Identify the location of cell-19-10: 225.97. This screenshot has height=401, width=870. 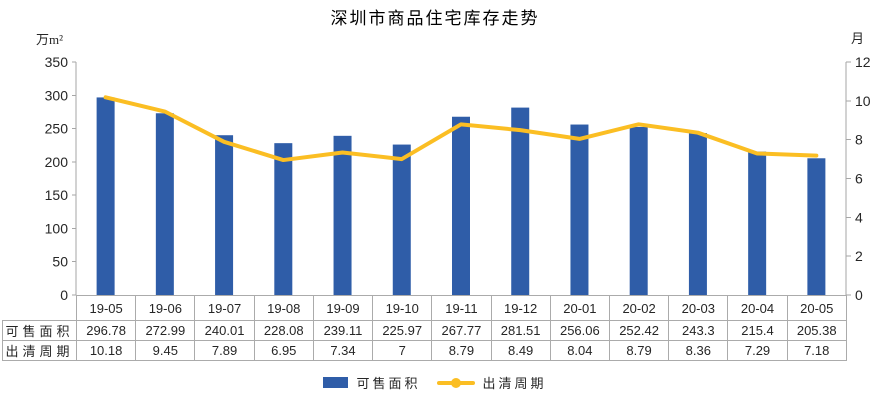
(402, 330).